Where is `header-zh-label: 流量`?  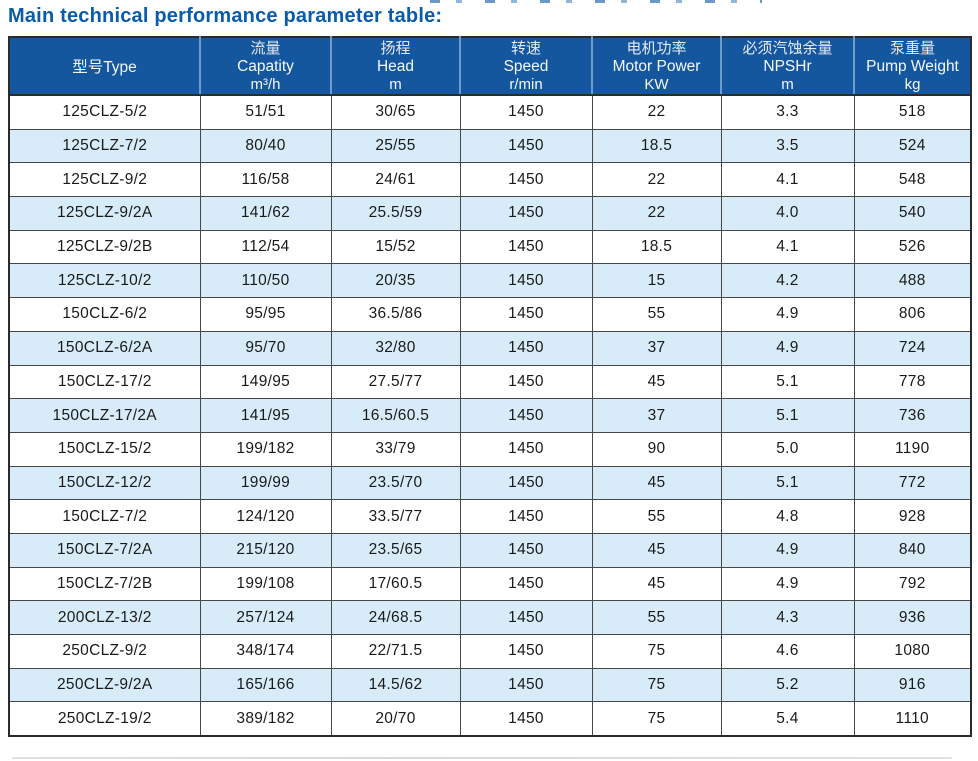 header-zh-label: 流量 is located at coordinates (265, 48).